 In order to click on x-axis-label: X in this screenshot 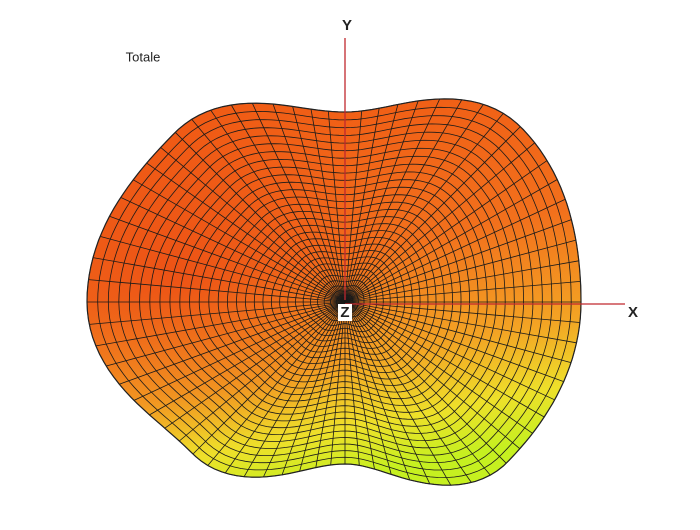, I will do `click(633, 312)`.